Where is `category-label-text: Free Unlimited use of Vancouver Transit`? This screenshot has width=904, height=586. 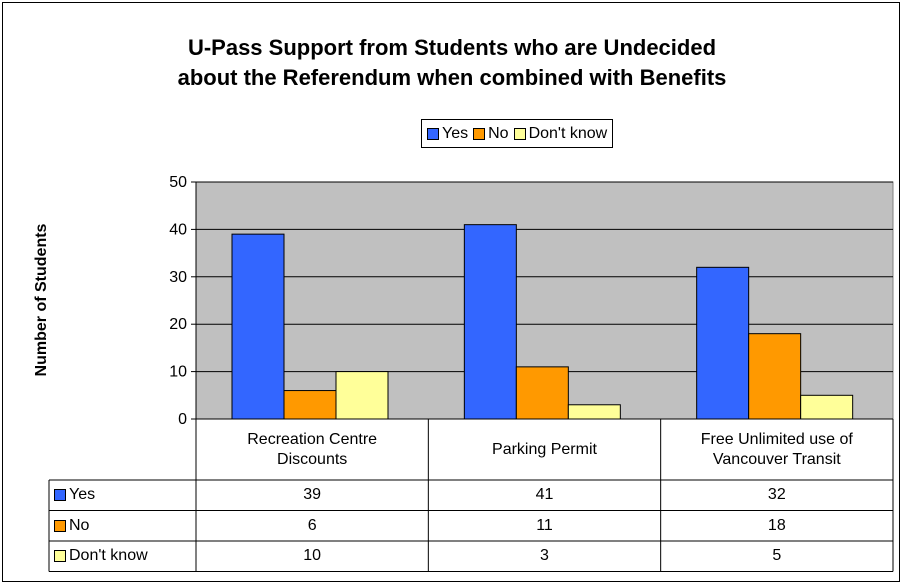
category-label-text: Free Unlimited use of Vancouver Transit is located at coordinates (777, 450).